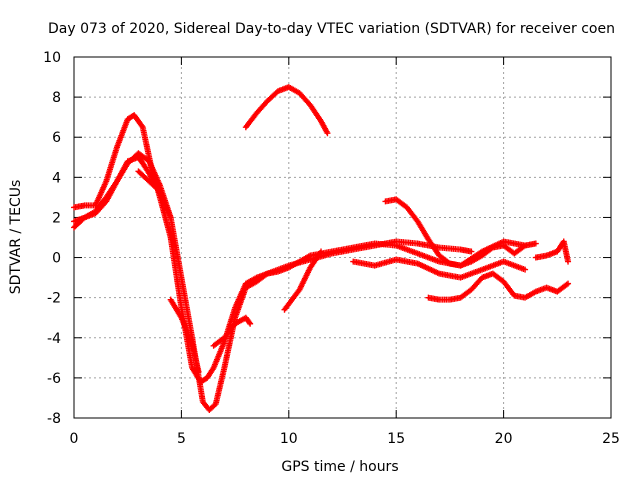 The width and height of the screenshot is (640, 480). I want to click on y-tick-label: -8, so click(54, 419).